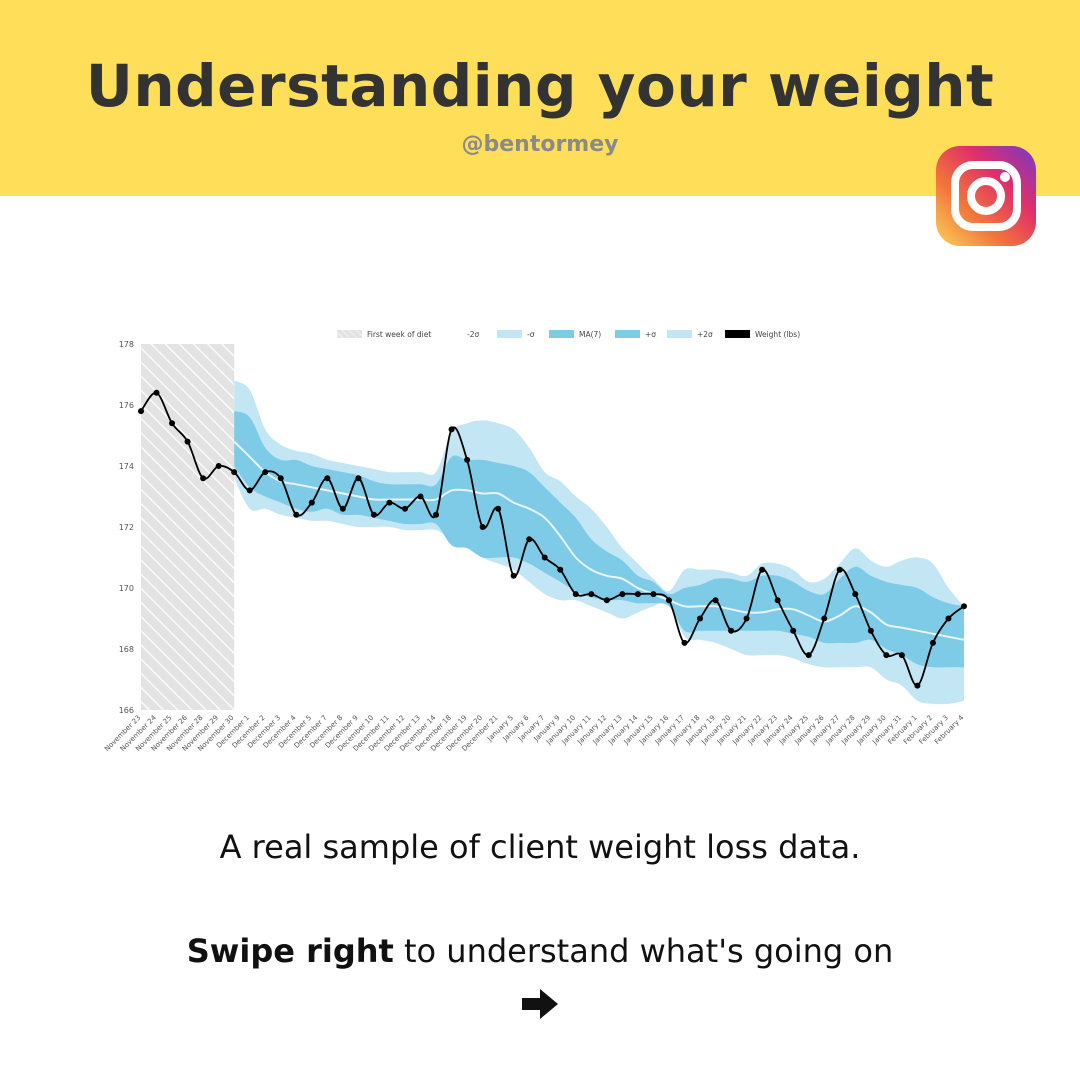 This screenshot has height=1080, width=1080. What do you see at coordinates (126, 344) in the screenshot?
I see `y-tick-label: 178` at bounding box center [126, 344].